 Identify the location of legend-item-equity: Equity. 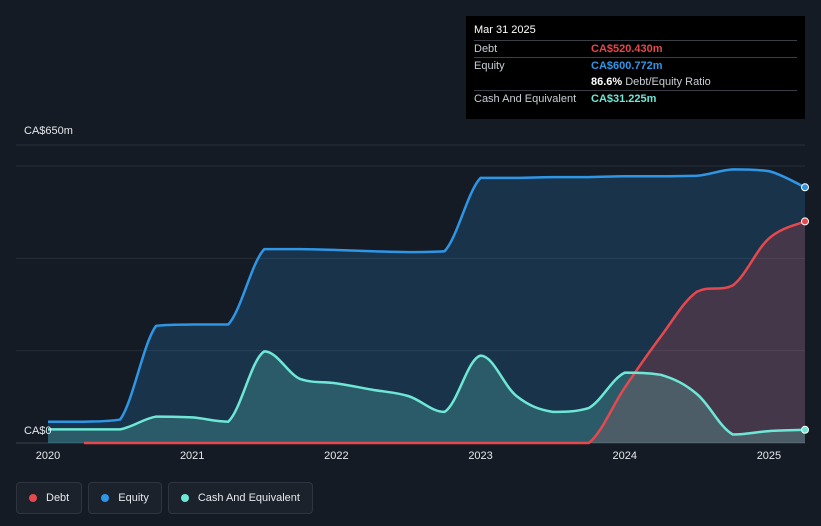
(125, 498).